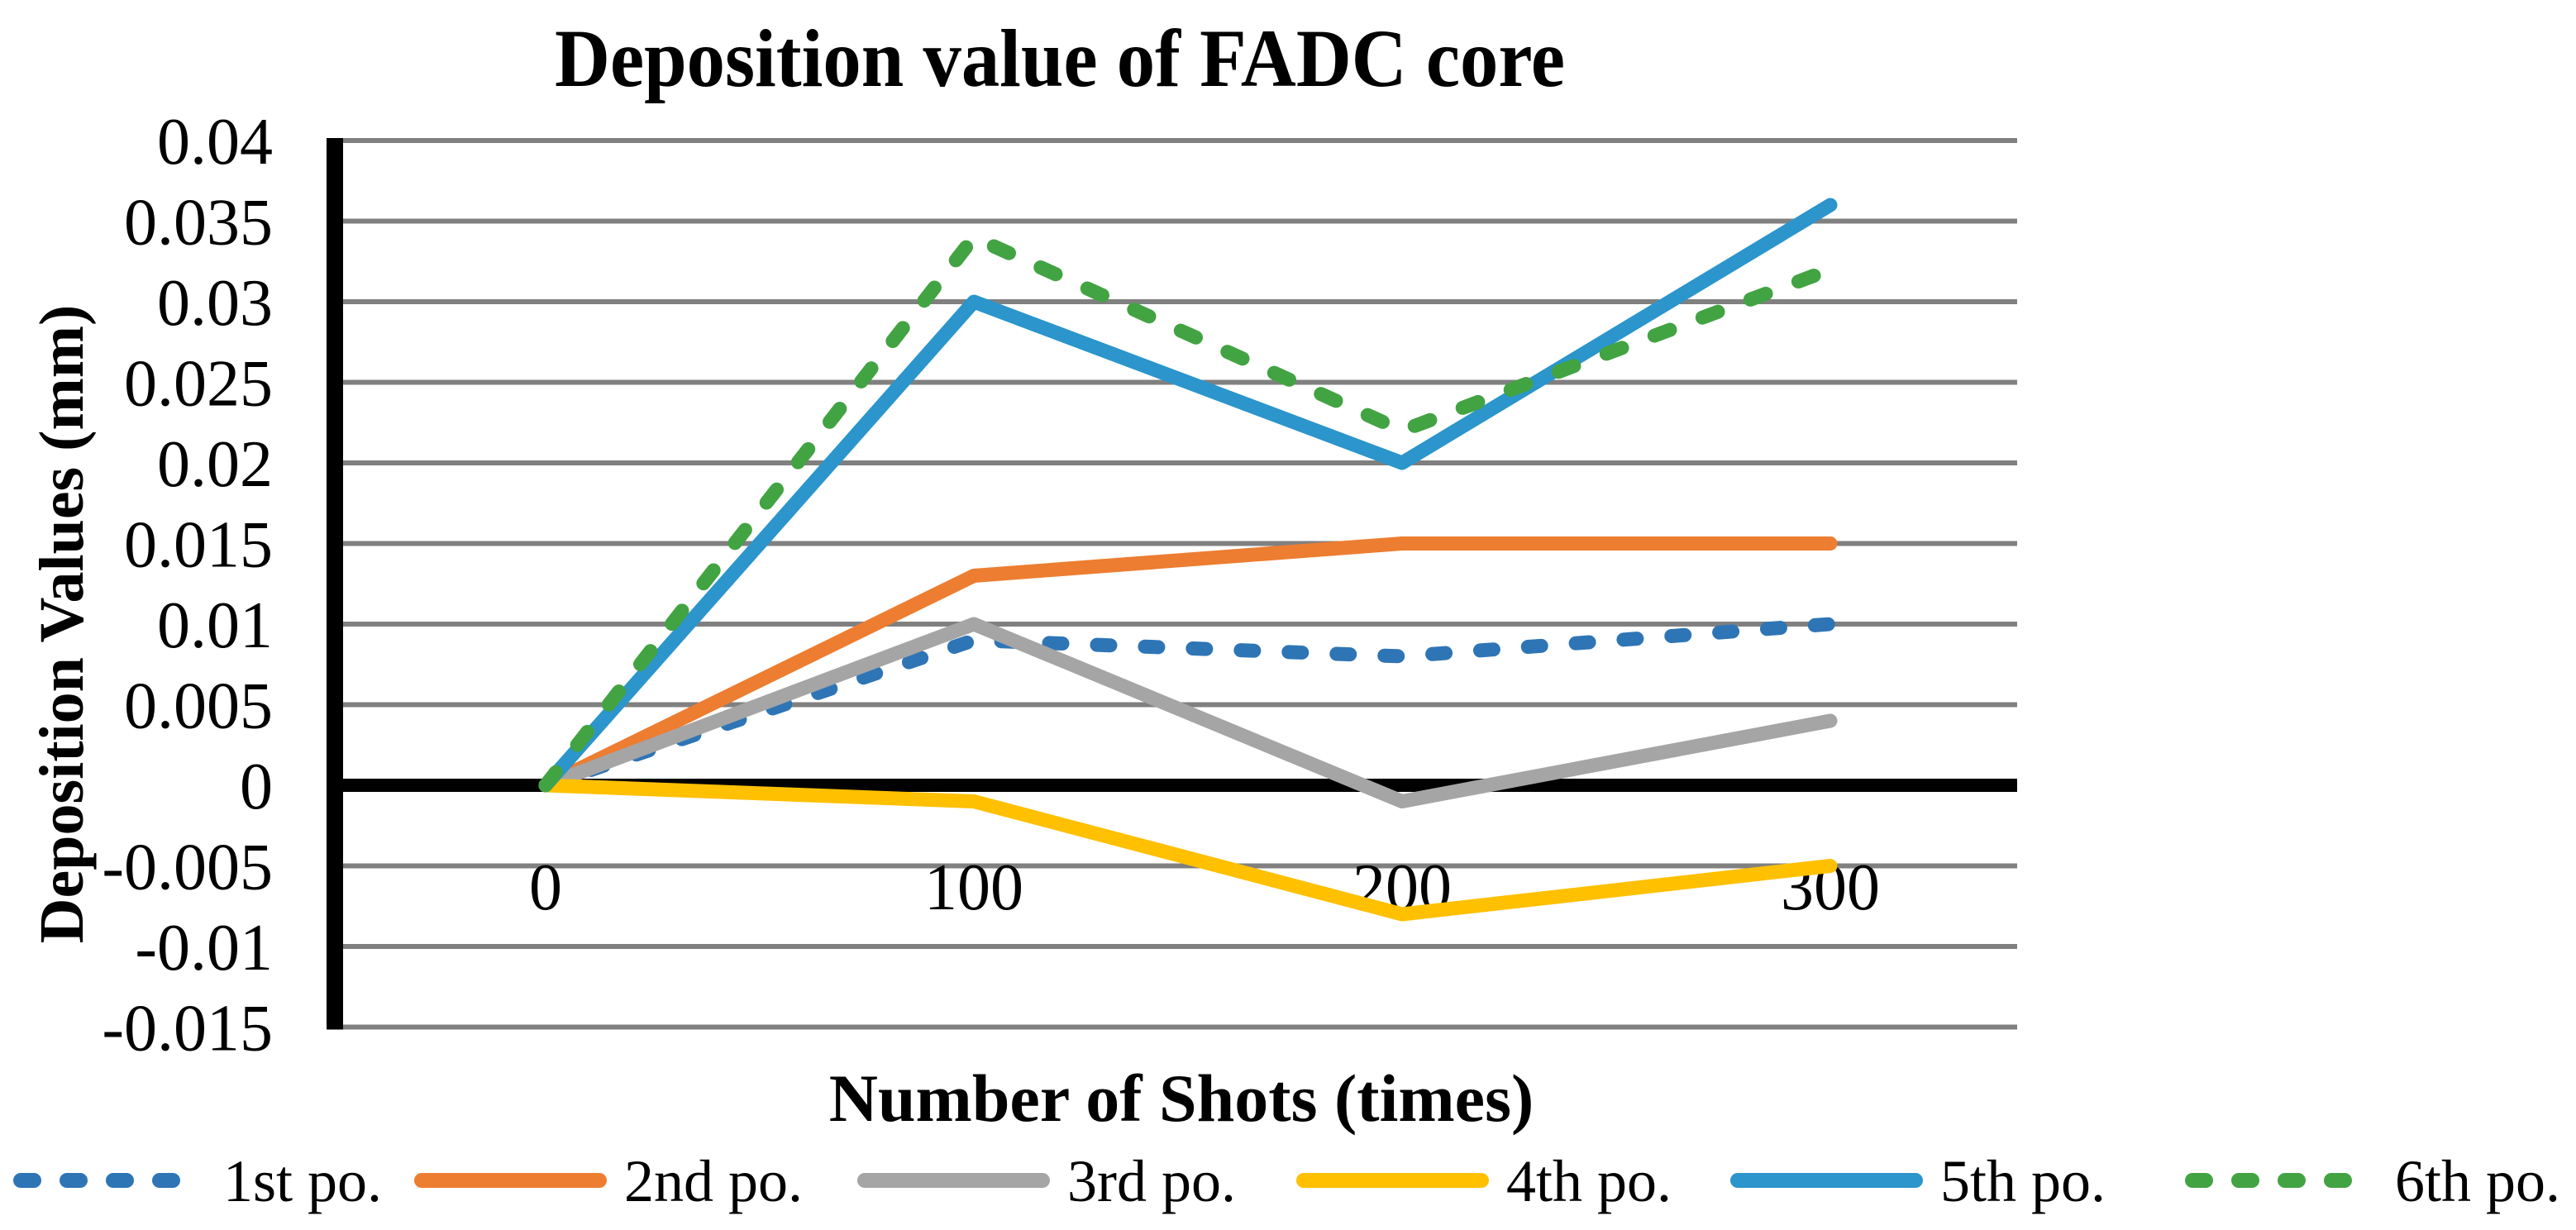 The width and height of the screenshot is (2576, 1230). What do you see at coordinates (1589, 1181) in the screenshot?
I see `legend-label: 4th po.` at bounding box center [1589, 1181].